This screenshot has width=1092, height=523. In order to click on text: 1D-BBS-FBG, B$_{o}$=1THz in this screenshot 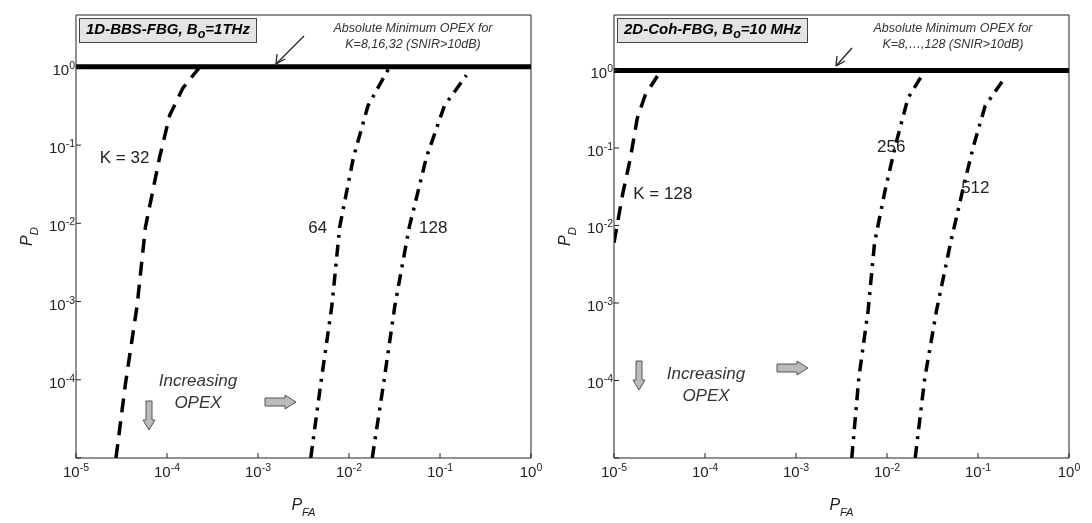, I will do `click(168, 30)`.